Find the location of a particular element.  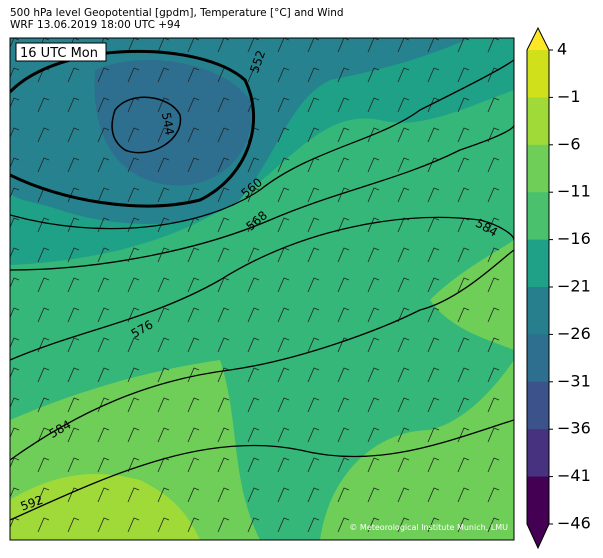

colorbar-tick-label: −26 is located at coordinates (574, 333).